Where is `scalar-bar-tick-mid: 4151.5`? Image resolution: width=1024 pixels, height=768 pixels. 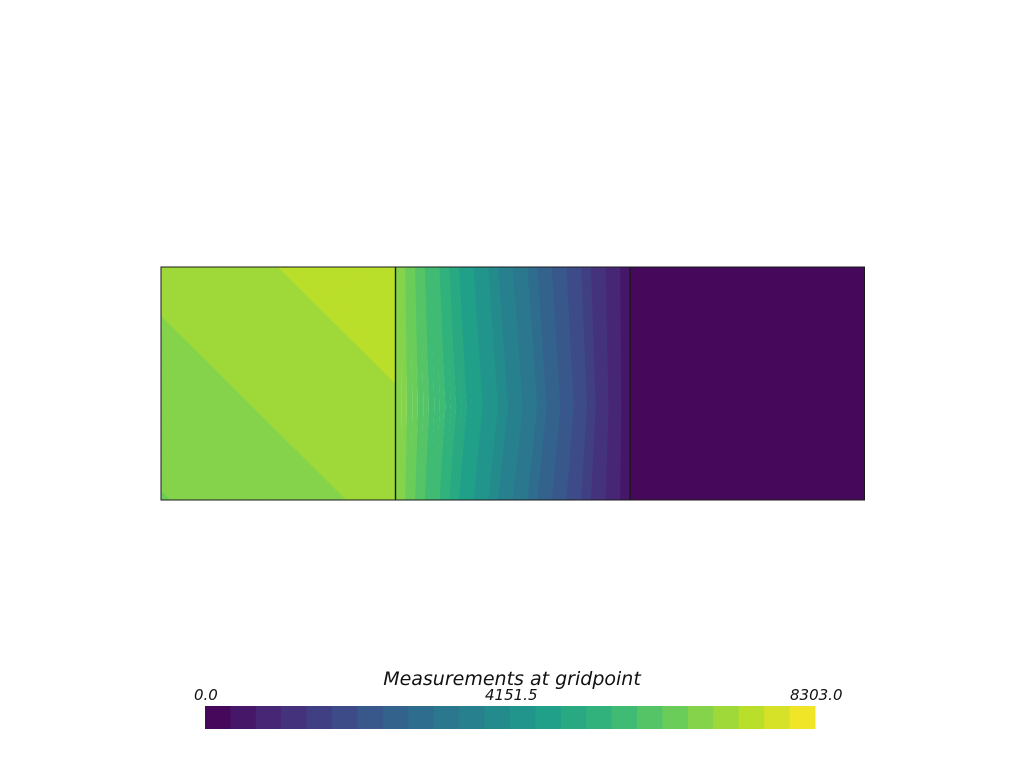
scalar-bar-tick-mid: 4151.5 is located at coordinates (511, 695).